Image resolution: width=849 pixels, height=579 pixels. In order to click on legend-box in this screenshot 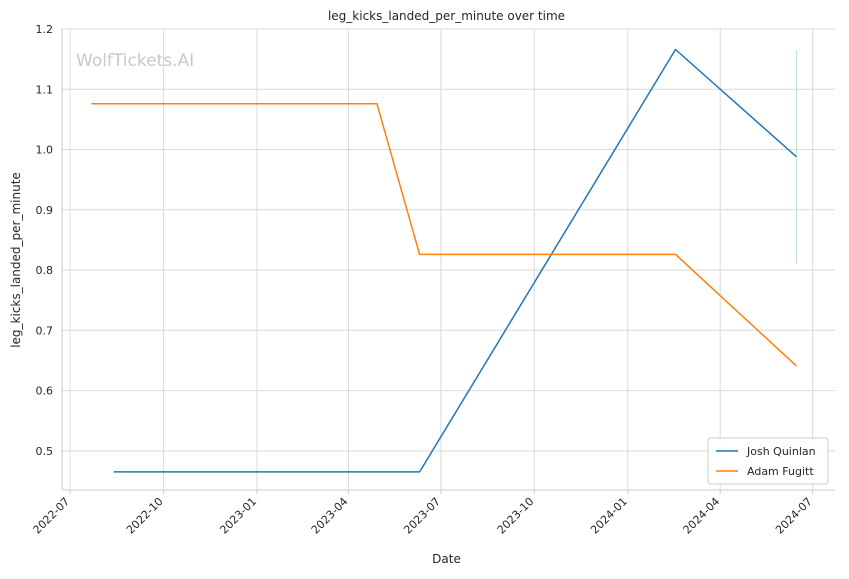, I will do `click(768, 461)`.